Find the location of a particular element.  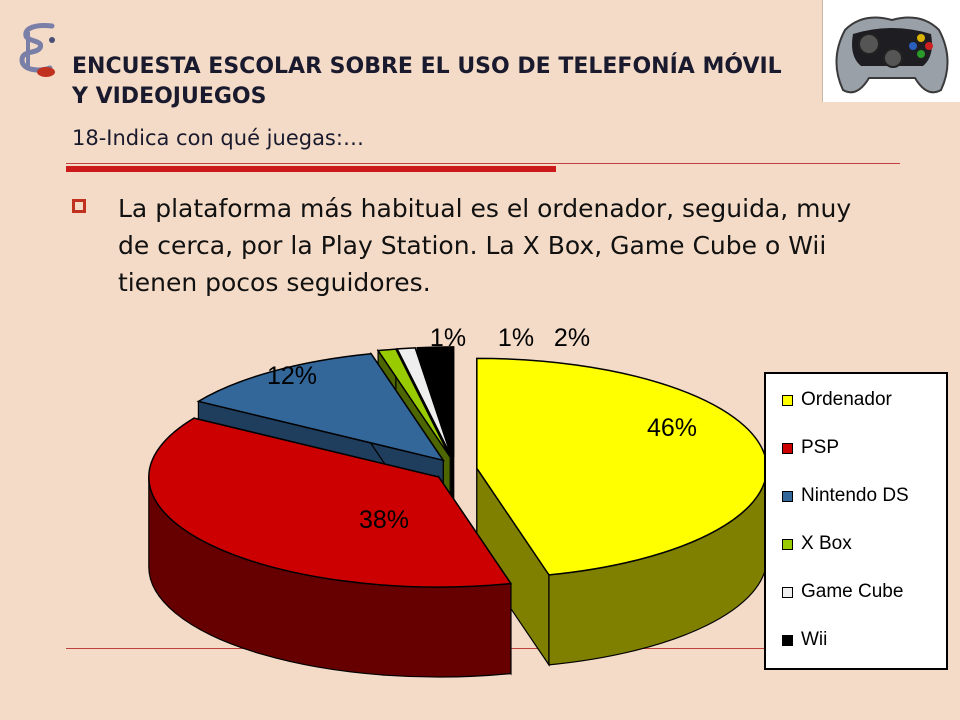

data-label-wii: 2% is located at coordinates (572, 338).